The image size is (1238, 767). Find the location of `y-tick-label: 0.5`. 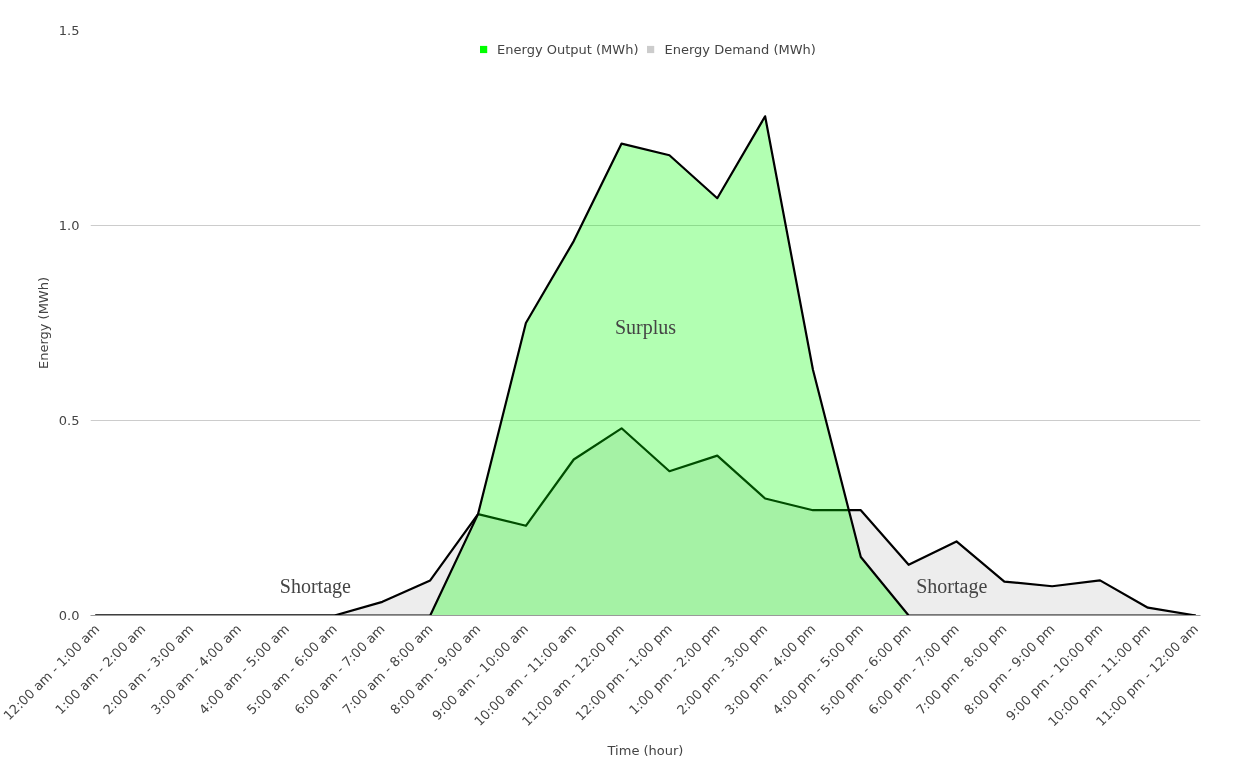

y-tick-label: 0.5 is located at coordinates (69, 420).